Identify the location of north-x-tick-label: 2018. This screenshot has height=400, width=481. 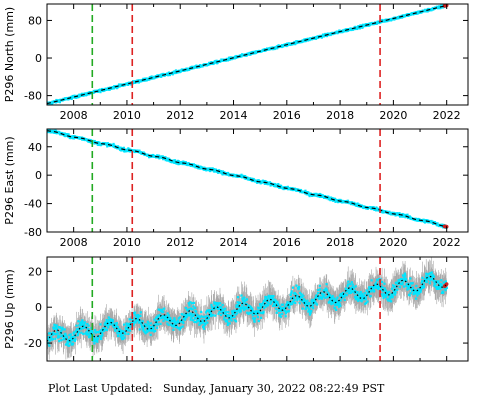
(340, 115).